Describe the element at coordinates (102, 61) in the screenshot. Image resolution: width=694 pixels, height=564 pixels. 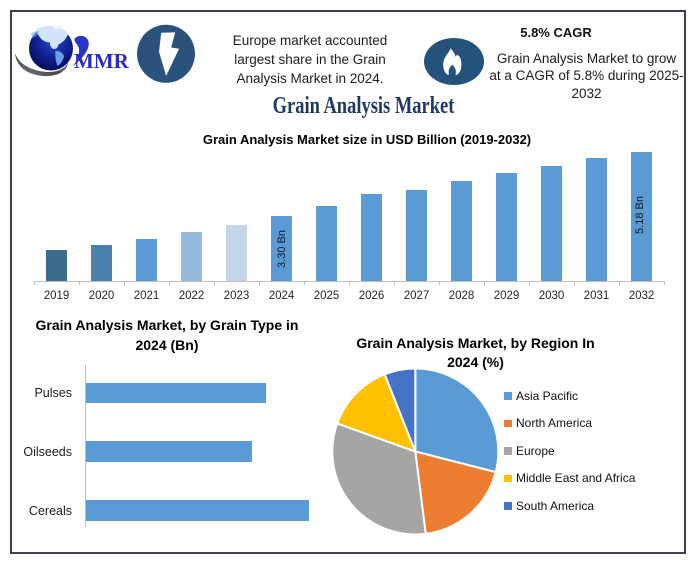
I see `svg-text: MMR` at that location.